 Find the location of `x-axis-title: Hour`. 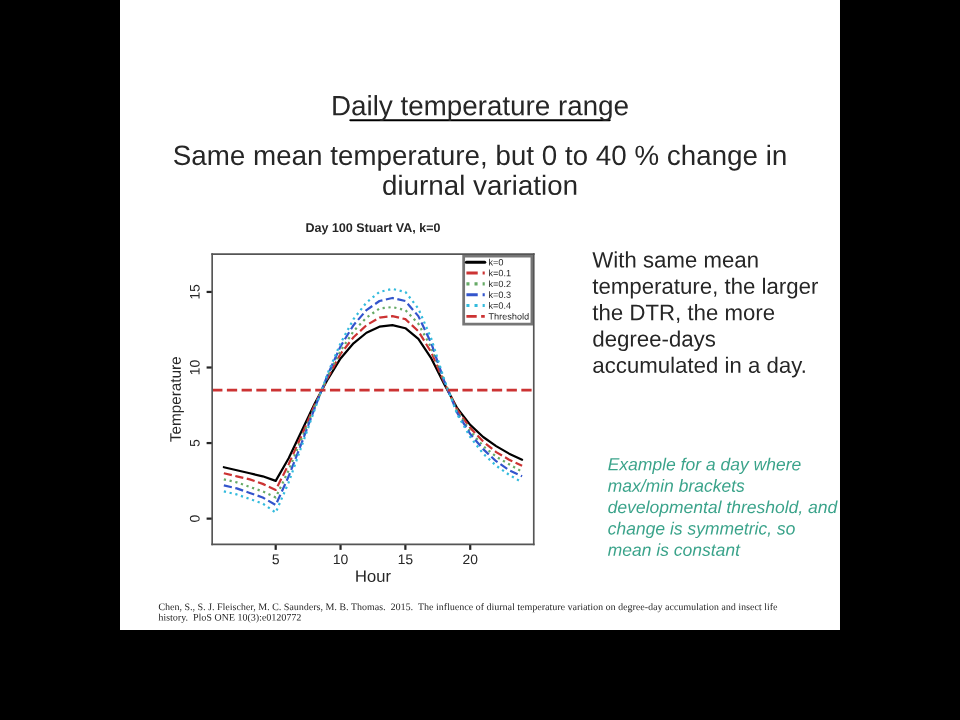

x-axis-title: Hour is located at coordinates (373, 576).